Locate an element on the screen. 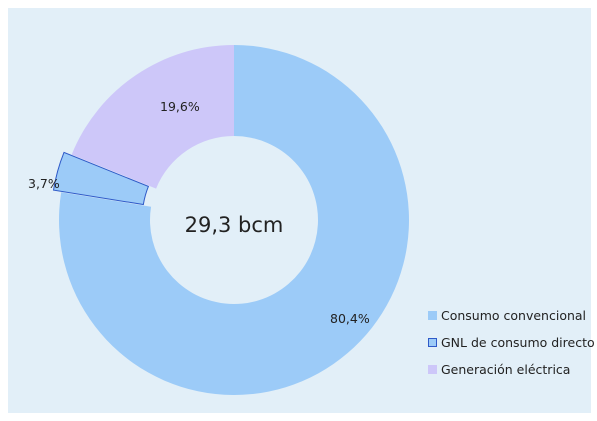 The height and width of the screenshot is (421, 597). slice-generaci-n-el-ctrica is located at coordinates (152, 117).